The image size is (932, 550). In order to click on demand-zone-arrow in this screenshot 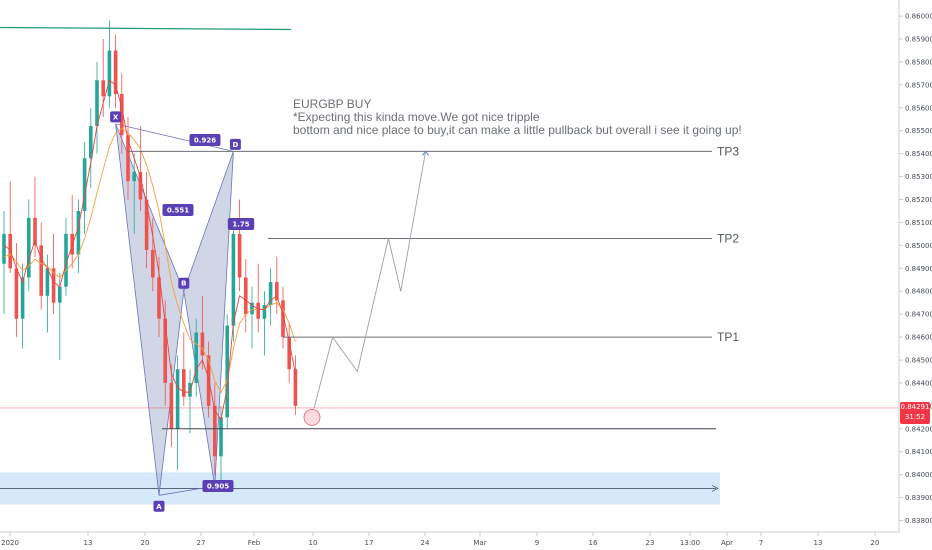, I will do `click(715, 488)`.